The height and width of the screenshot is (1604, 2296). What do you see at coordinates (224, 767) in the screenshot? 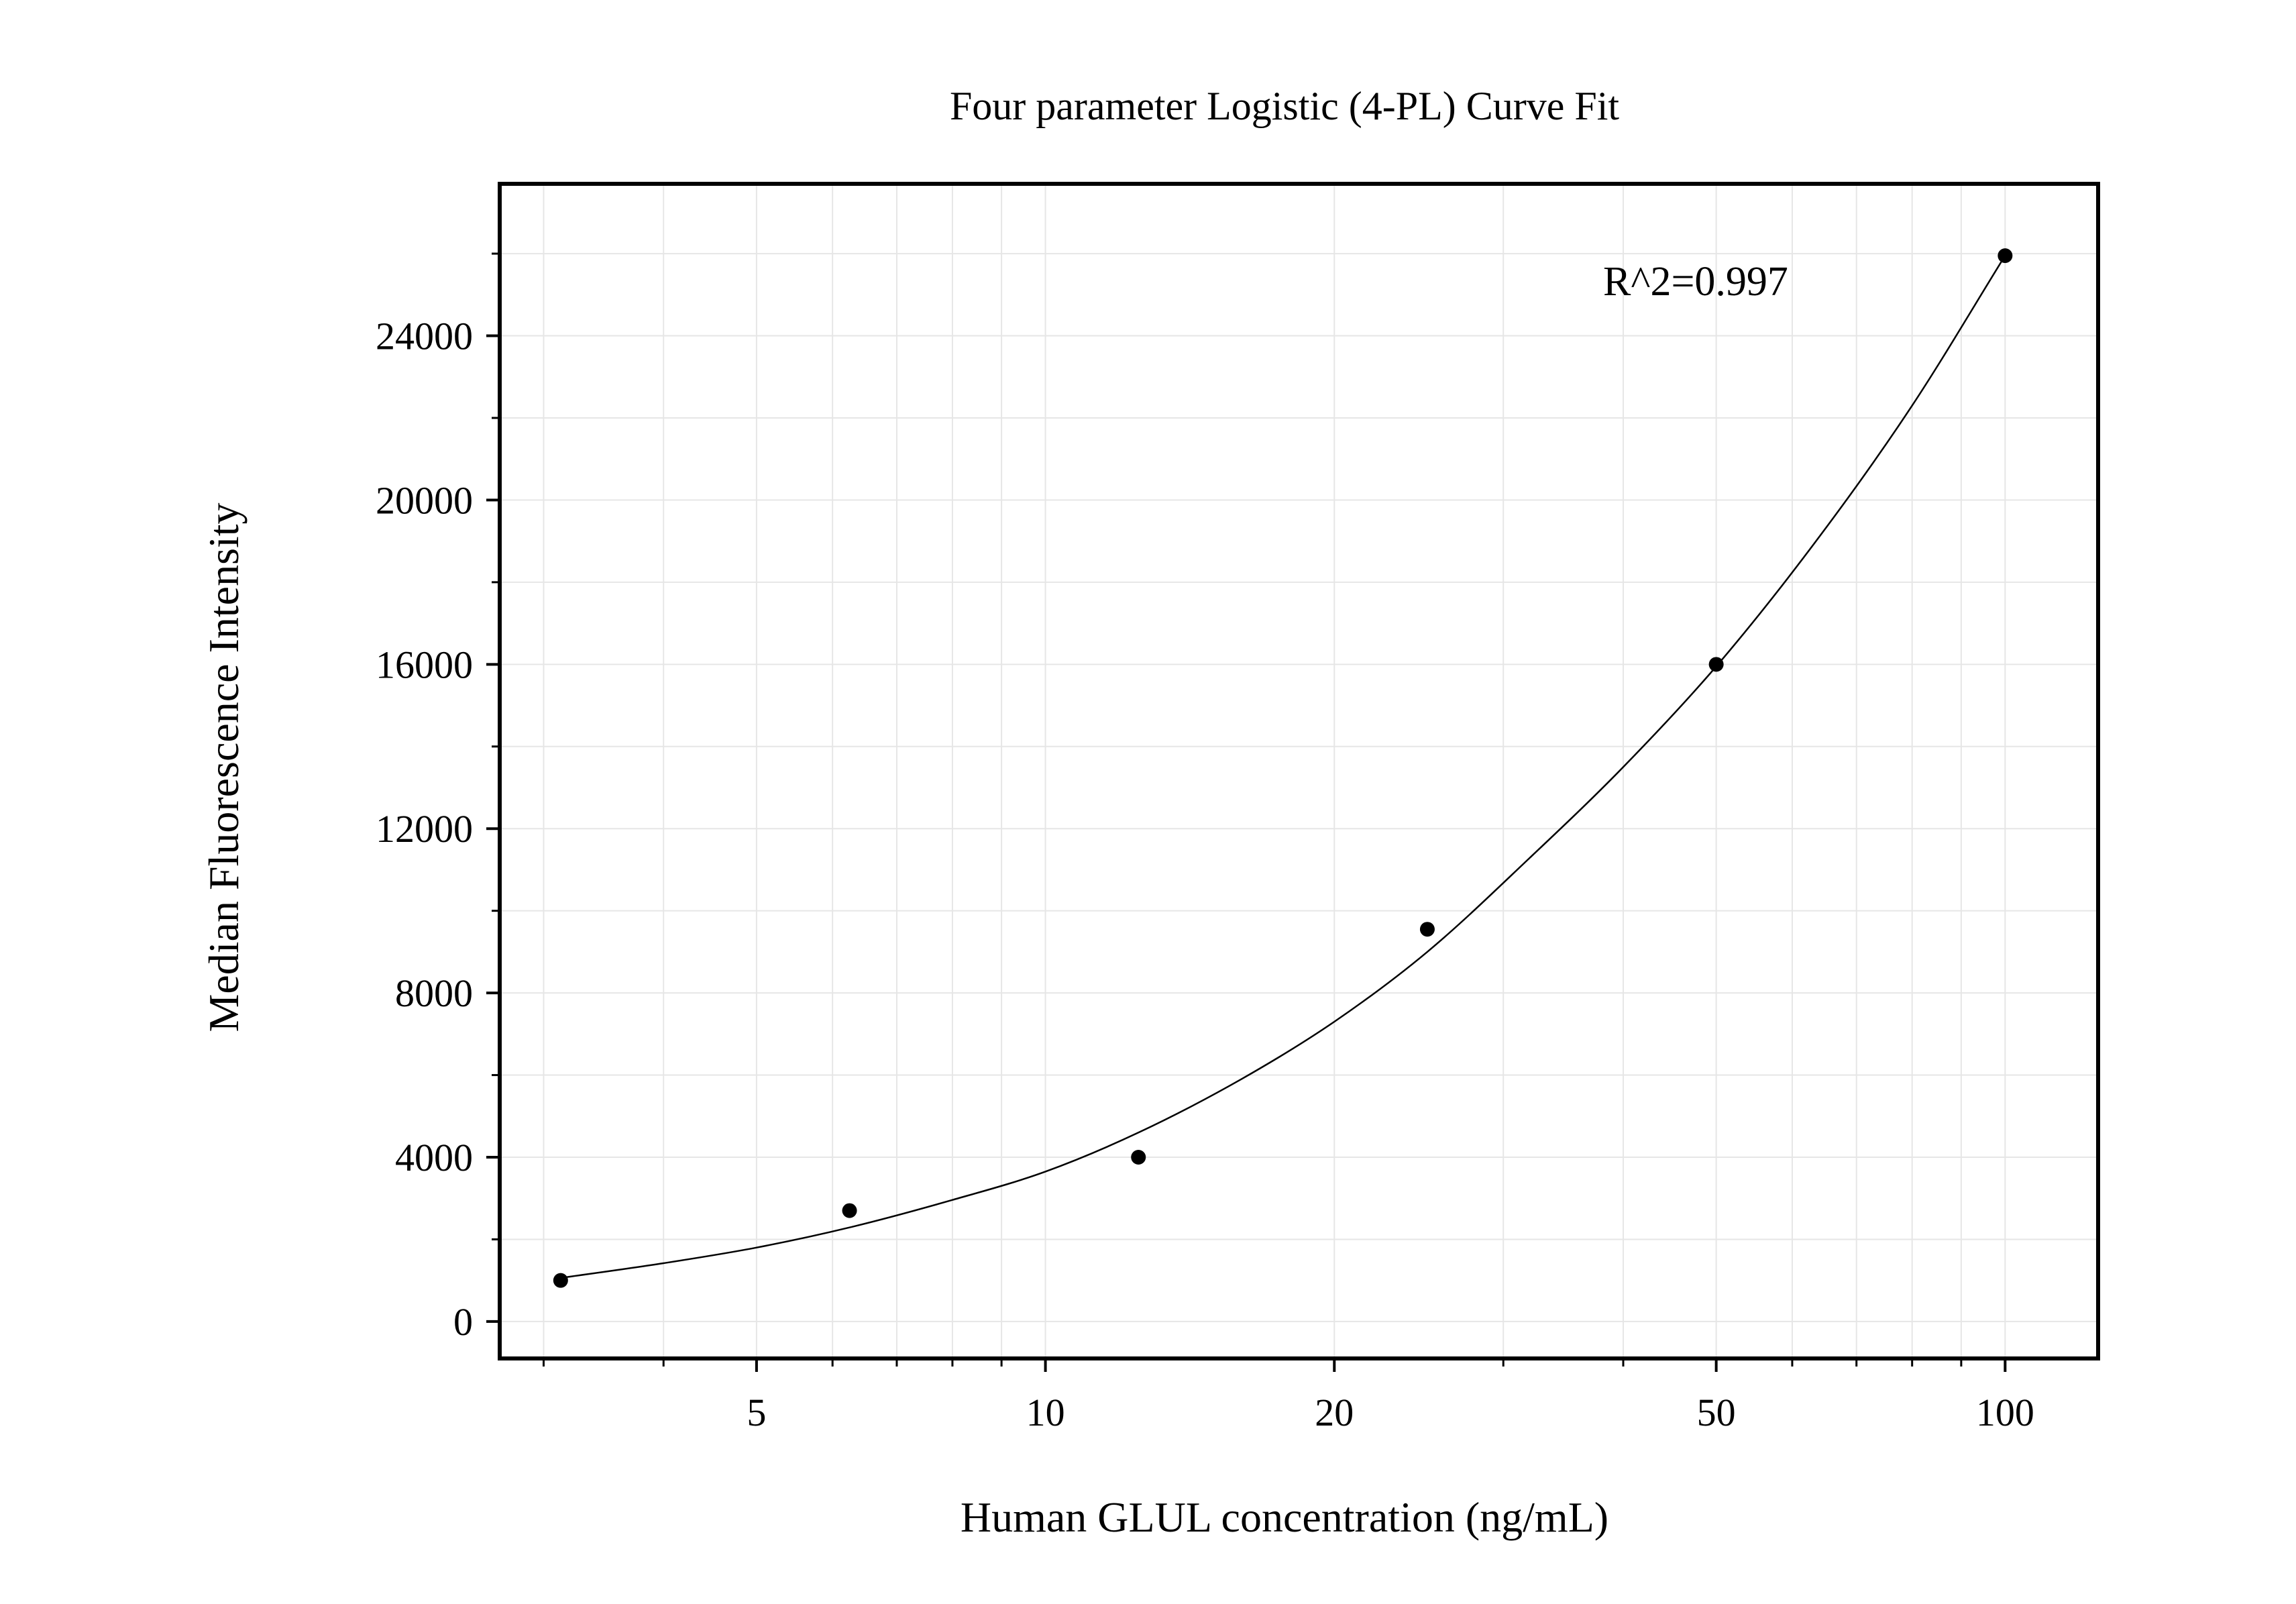
I see `y-axis-label: Median Fluorescence Intensity` at bounding box center [224, 767].